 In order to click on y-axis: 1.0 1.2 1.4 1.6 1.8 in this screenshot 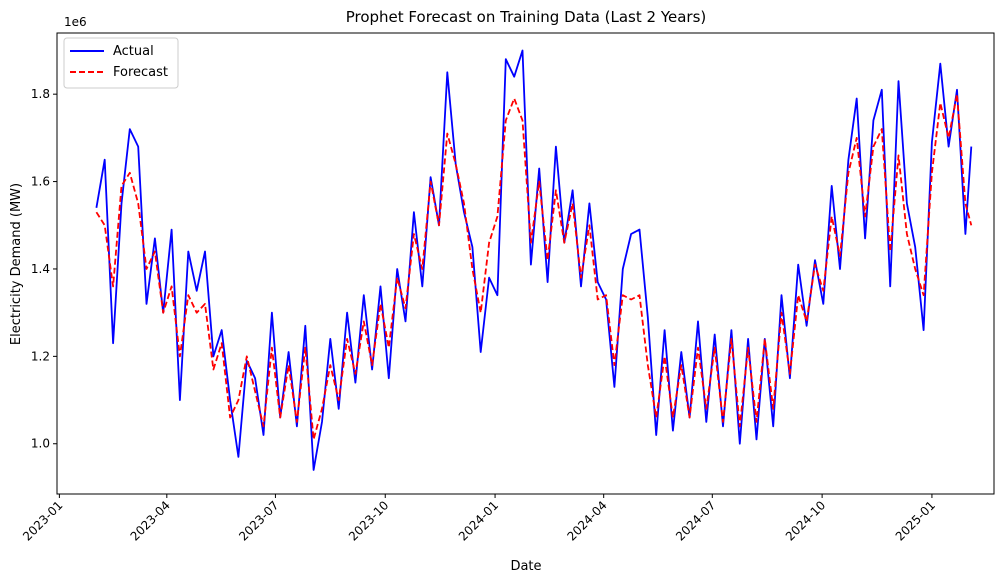, I will do `click(44, 269)`.